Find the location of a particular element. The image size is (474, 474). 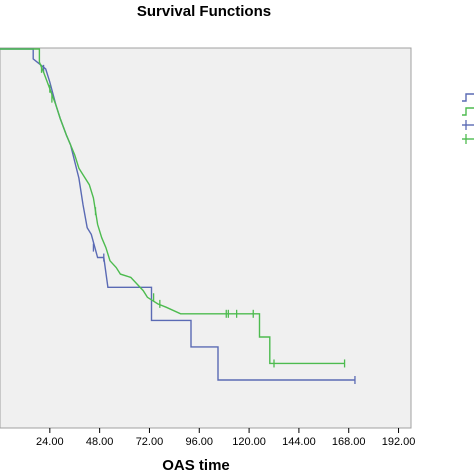

legend is located at coordinates (468, 118).